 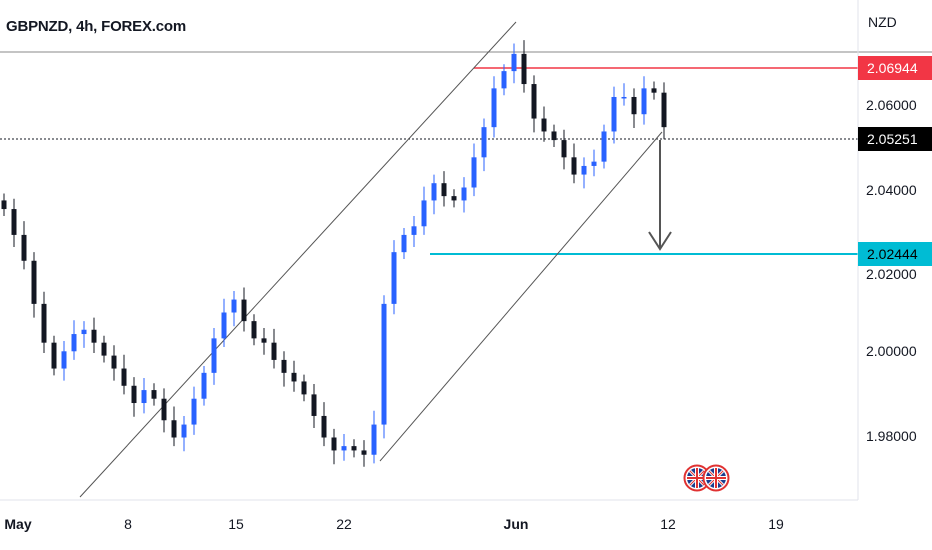 I want to click on resistance-price-badge: 2.06944, so click(x=895, y=68).